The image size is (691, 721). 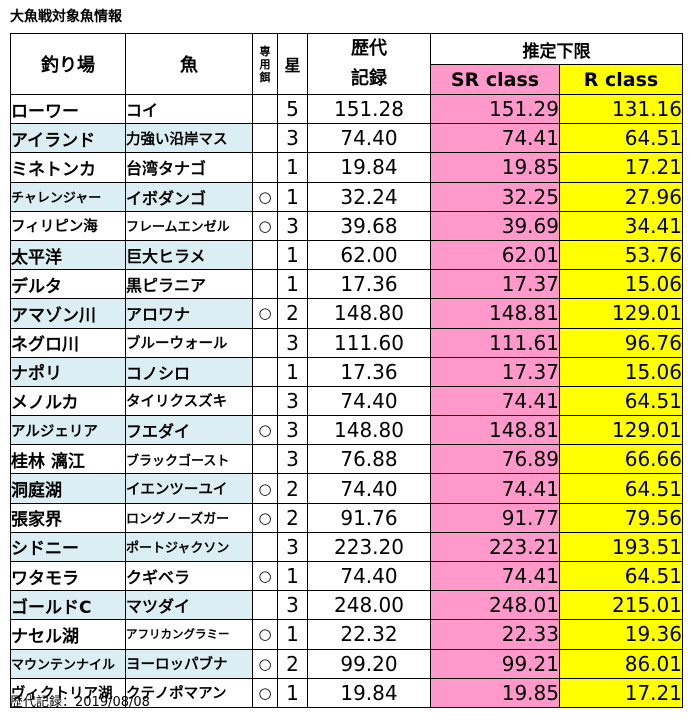 What do you see at coordinates (495, 517) in the screenshot?
I see `sr-class-cell: 91.77` at bounding box center [495, 517].